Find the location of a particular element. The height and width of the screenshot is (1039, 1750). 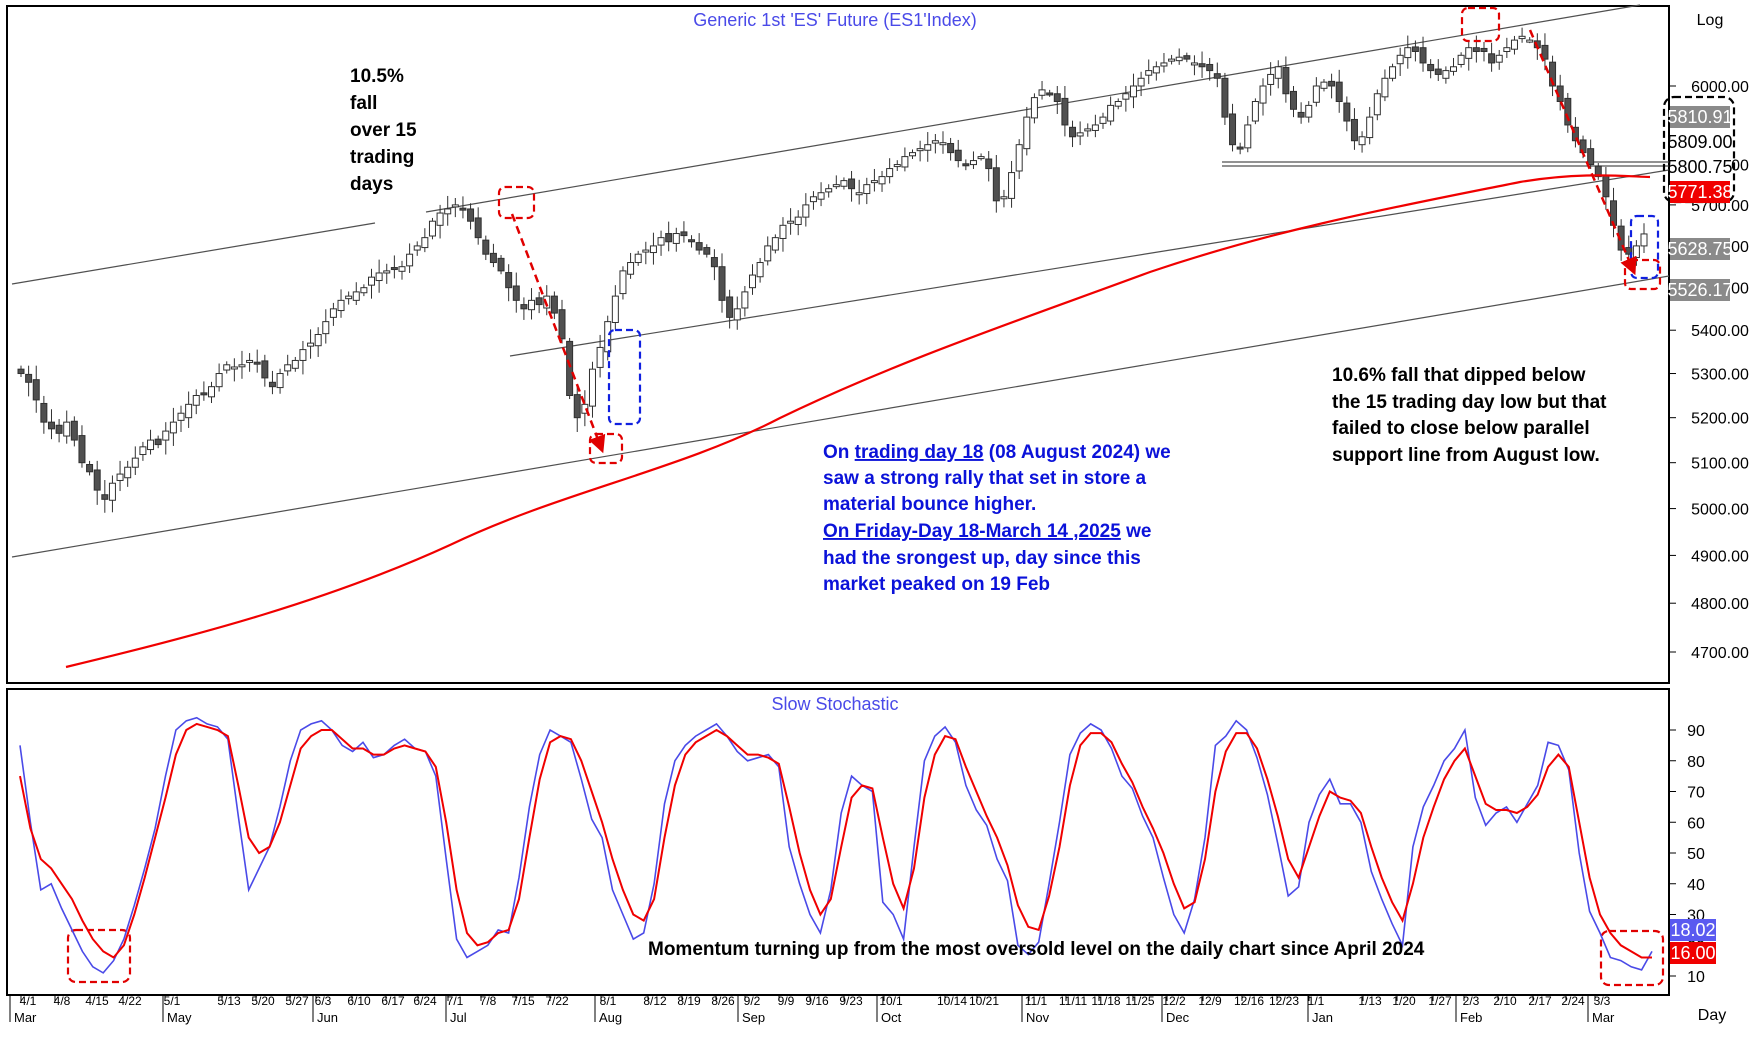

x-date-label: 4/8 is located at coordinates (62, 1001).